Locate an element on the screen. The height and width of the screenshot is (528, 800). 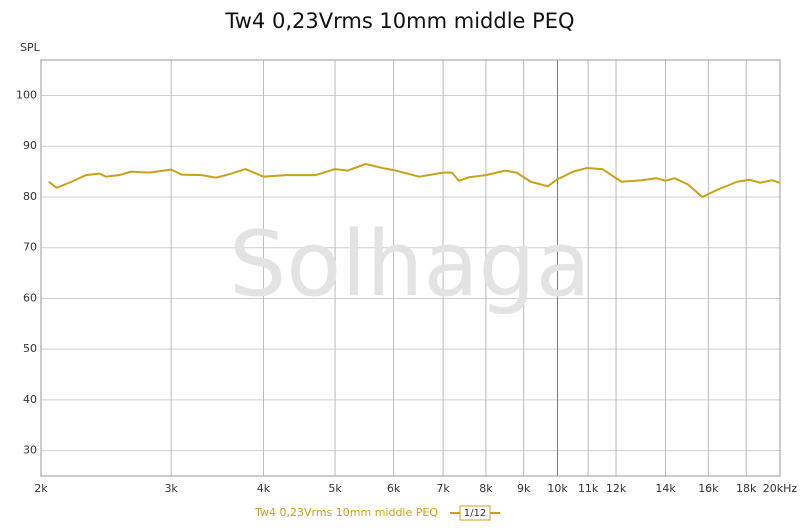
chart-title: Tw4 0,23Vrms 10mm middle PEQ is located at coordinates (399, 21).